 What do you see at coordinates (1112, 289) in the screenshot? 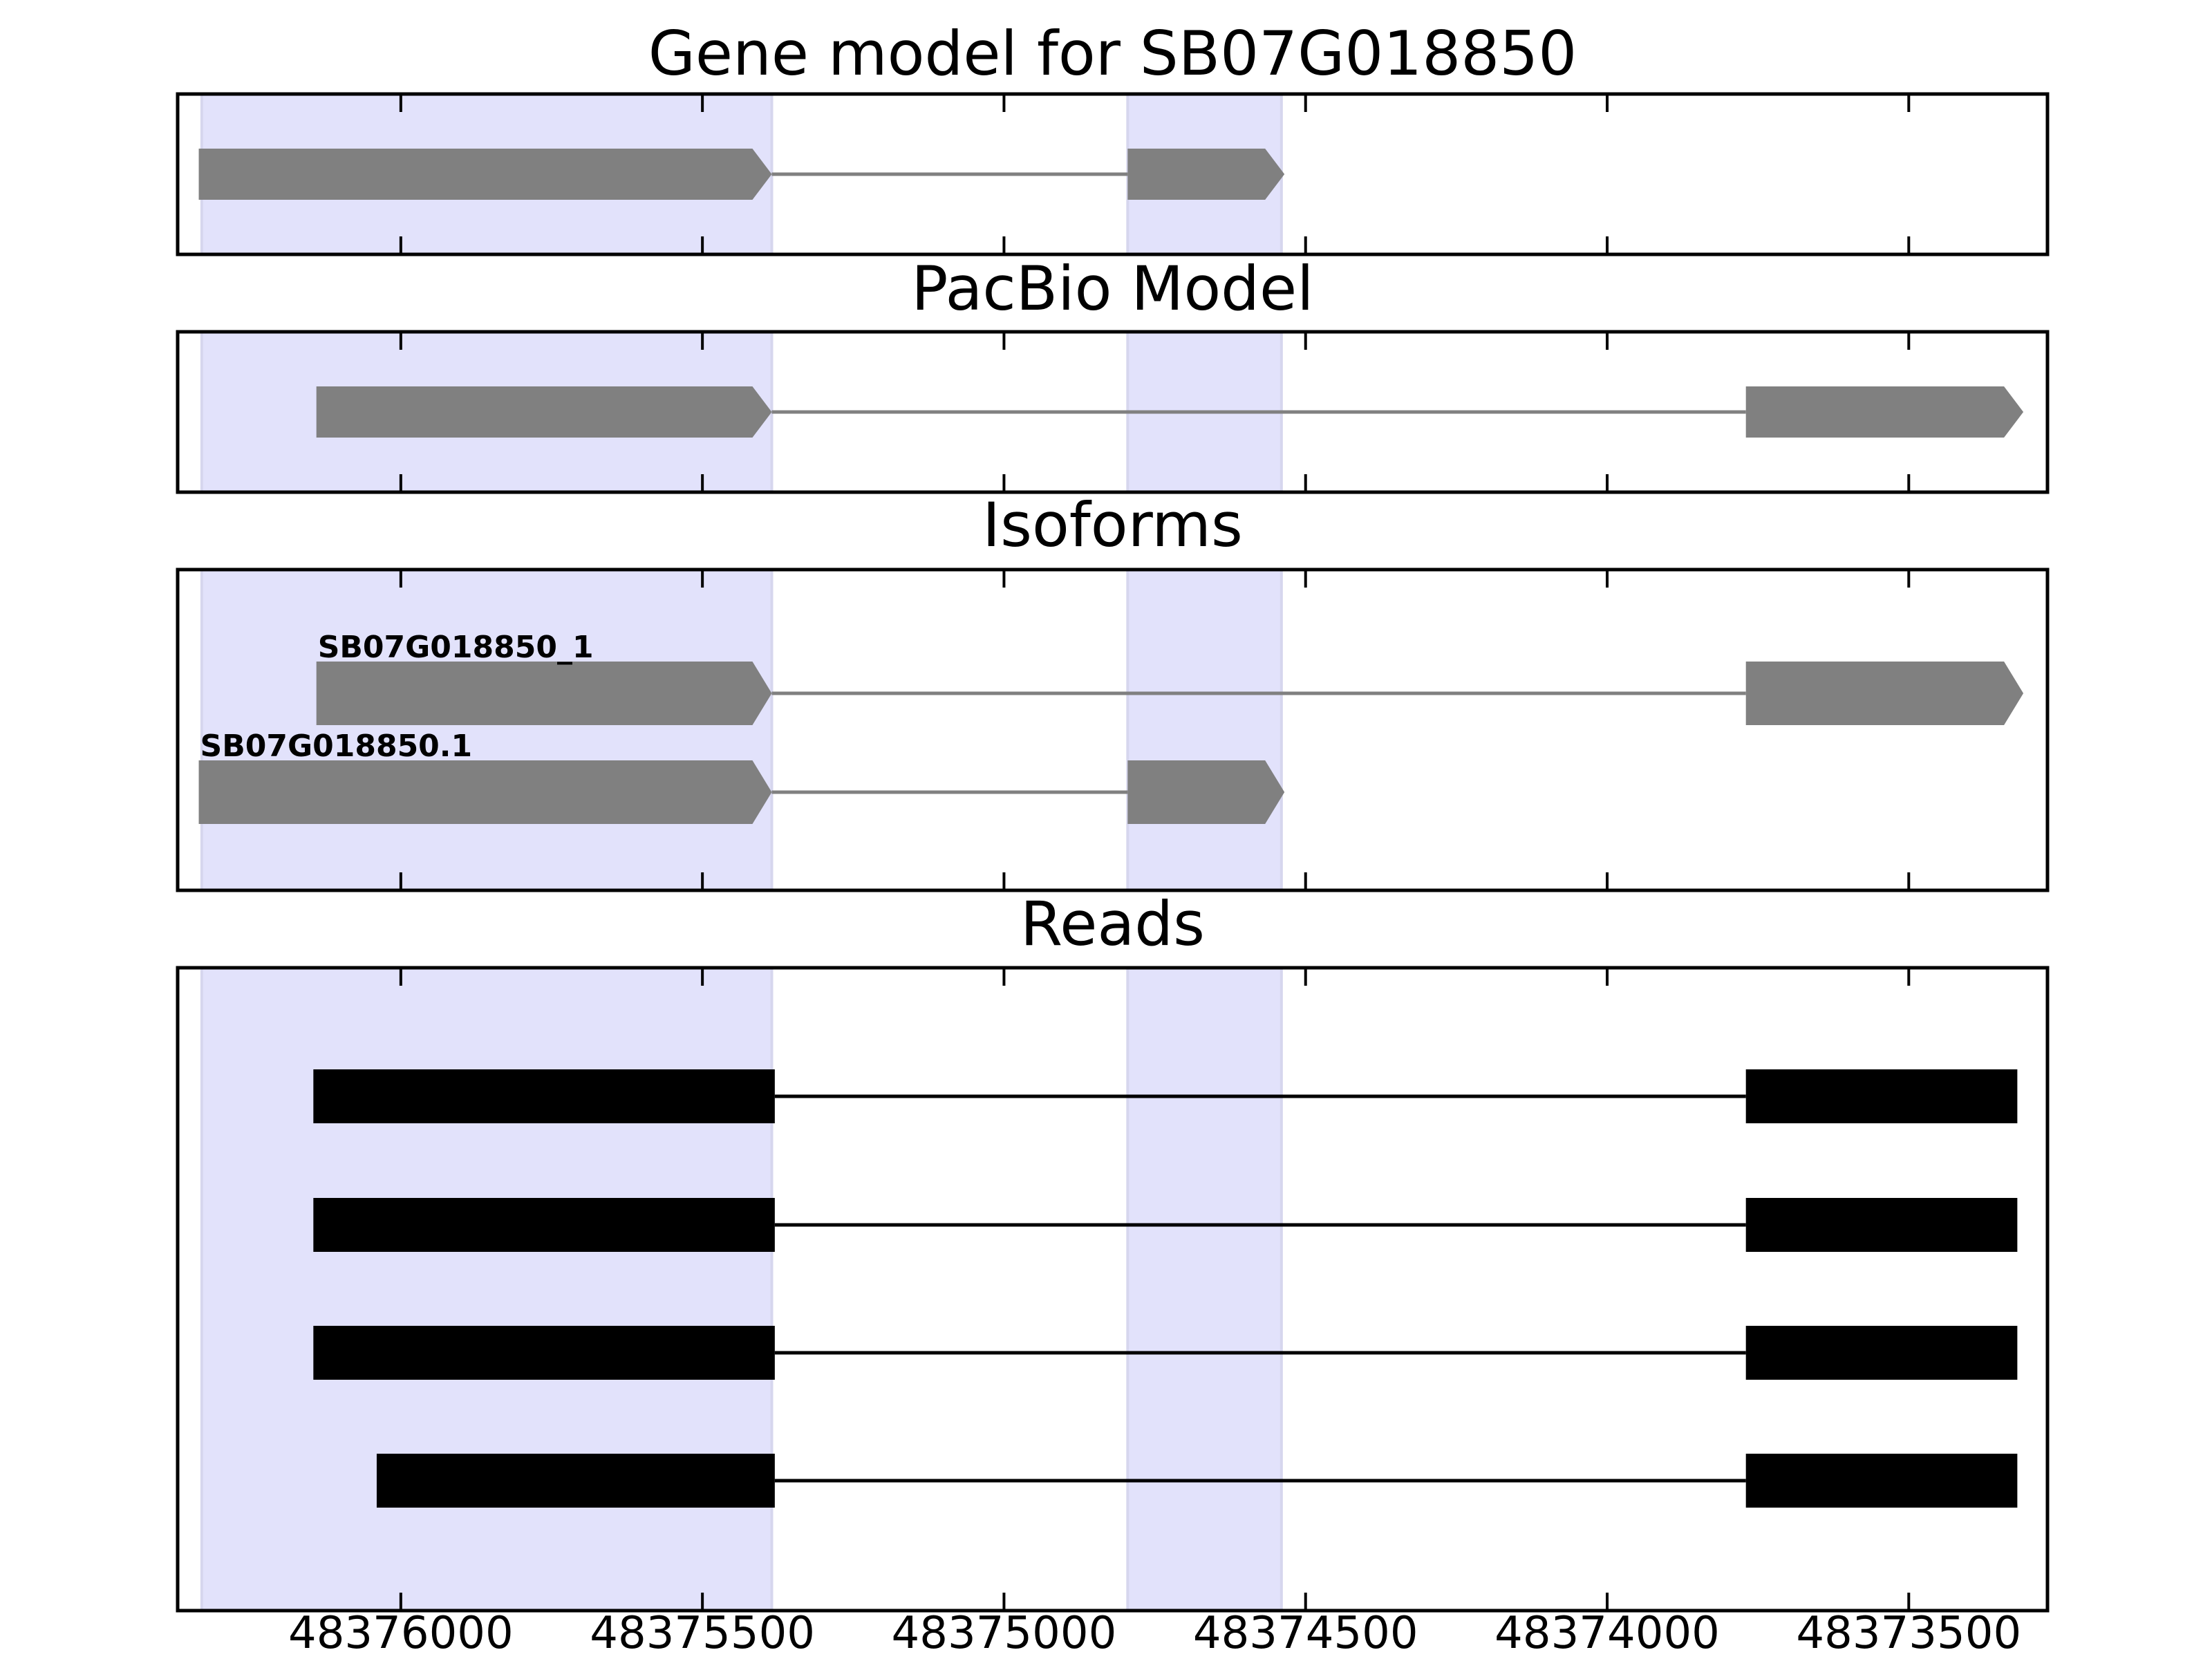
I see `panel-title: PacBio Model` at bounding box center [1112, 289].